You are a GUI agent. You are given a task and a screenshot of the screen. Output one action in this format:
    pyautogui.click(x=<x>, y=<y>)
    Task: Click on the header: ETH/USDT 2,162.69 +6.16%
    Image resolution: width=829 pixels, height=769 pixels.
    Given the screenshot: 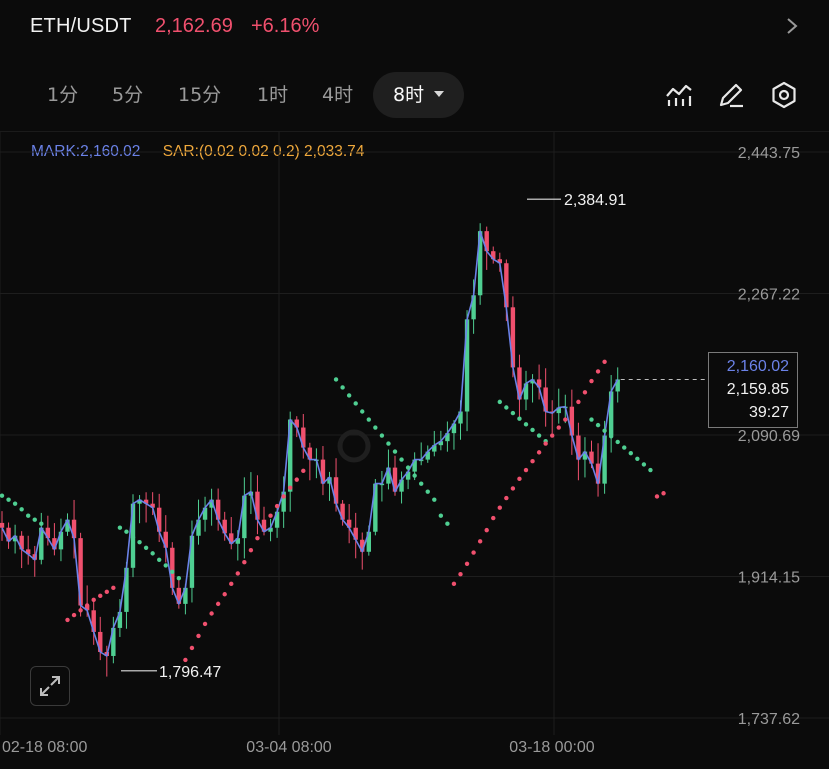 What is the action you would take?
    pyautogui.click(x=414, y=28)
    